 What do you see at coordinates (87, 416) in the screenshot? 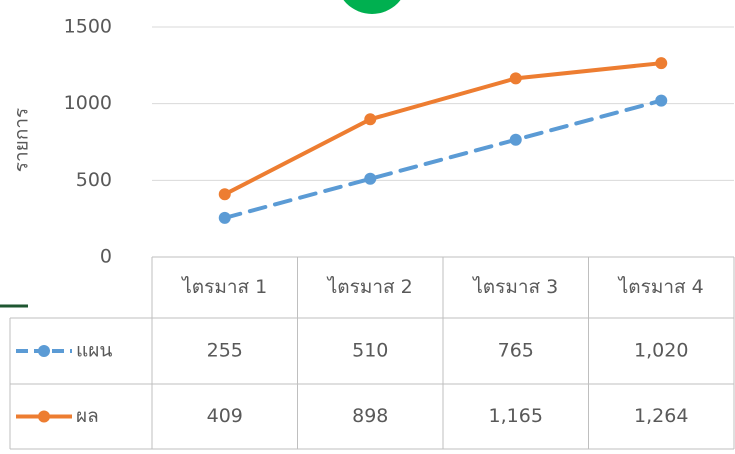
I see `legend-label: ผล` at bounding box center [87, 416].